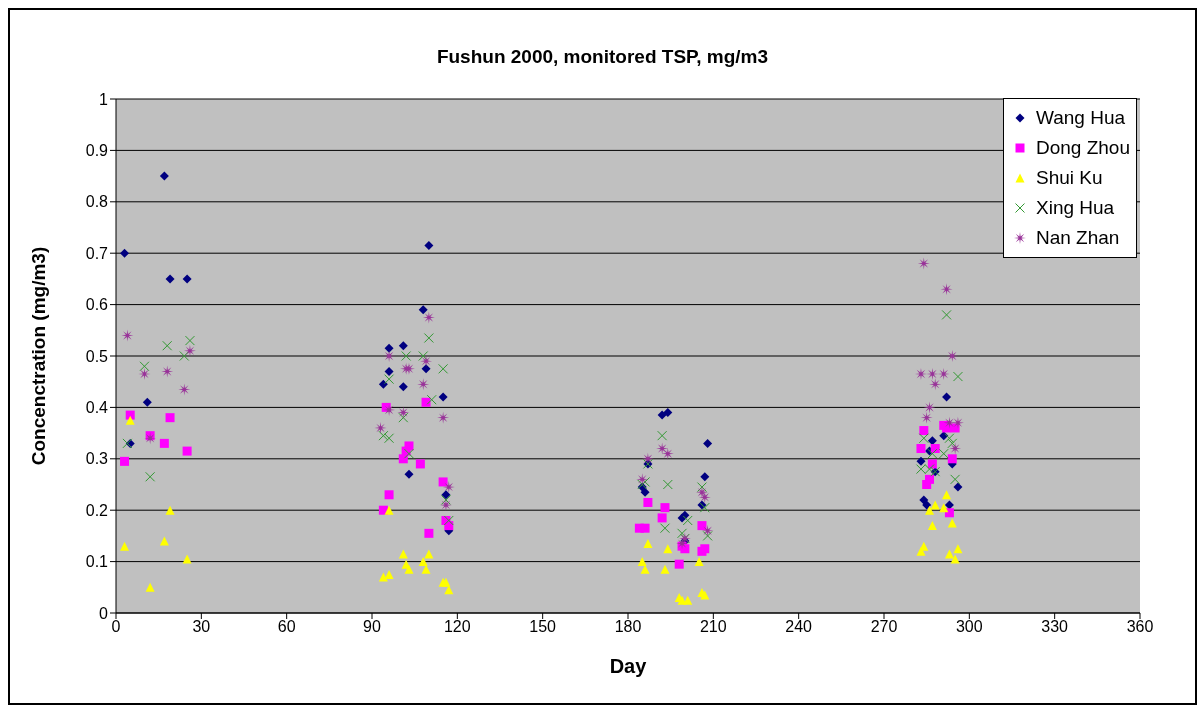  I want to click on y-axis-title: Concenctration (mg/m3), so click(38, 356).